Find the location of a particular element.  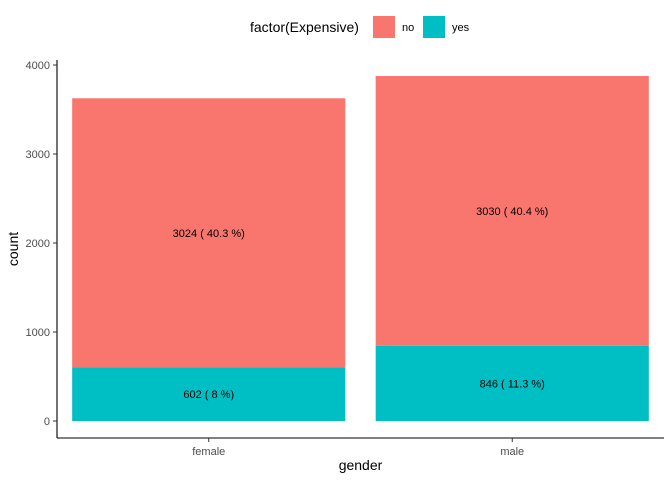

bar-male-yes is located at coordinates (512, 383).